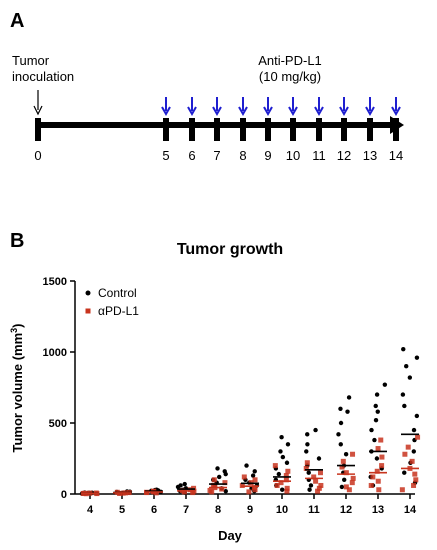 This screenshot has width=437, height=550. Describe the element at coordinates (230, 249) in the screenshot. I see `chart-title: Tumor growth` at that location.